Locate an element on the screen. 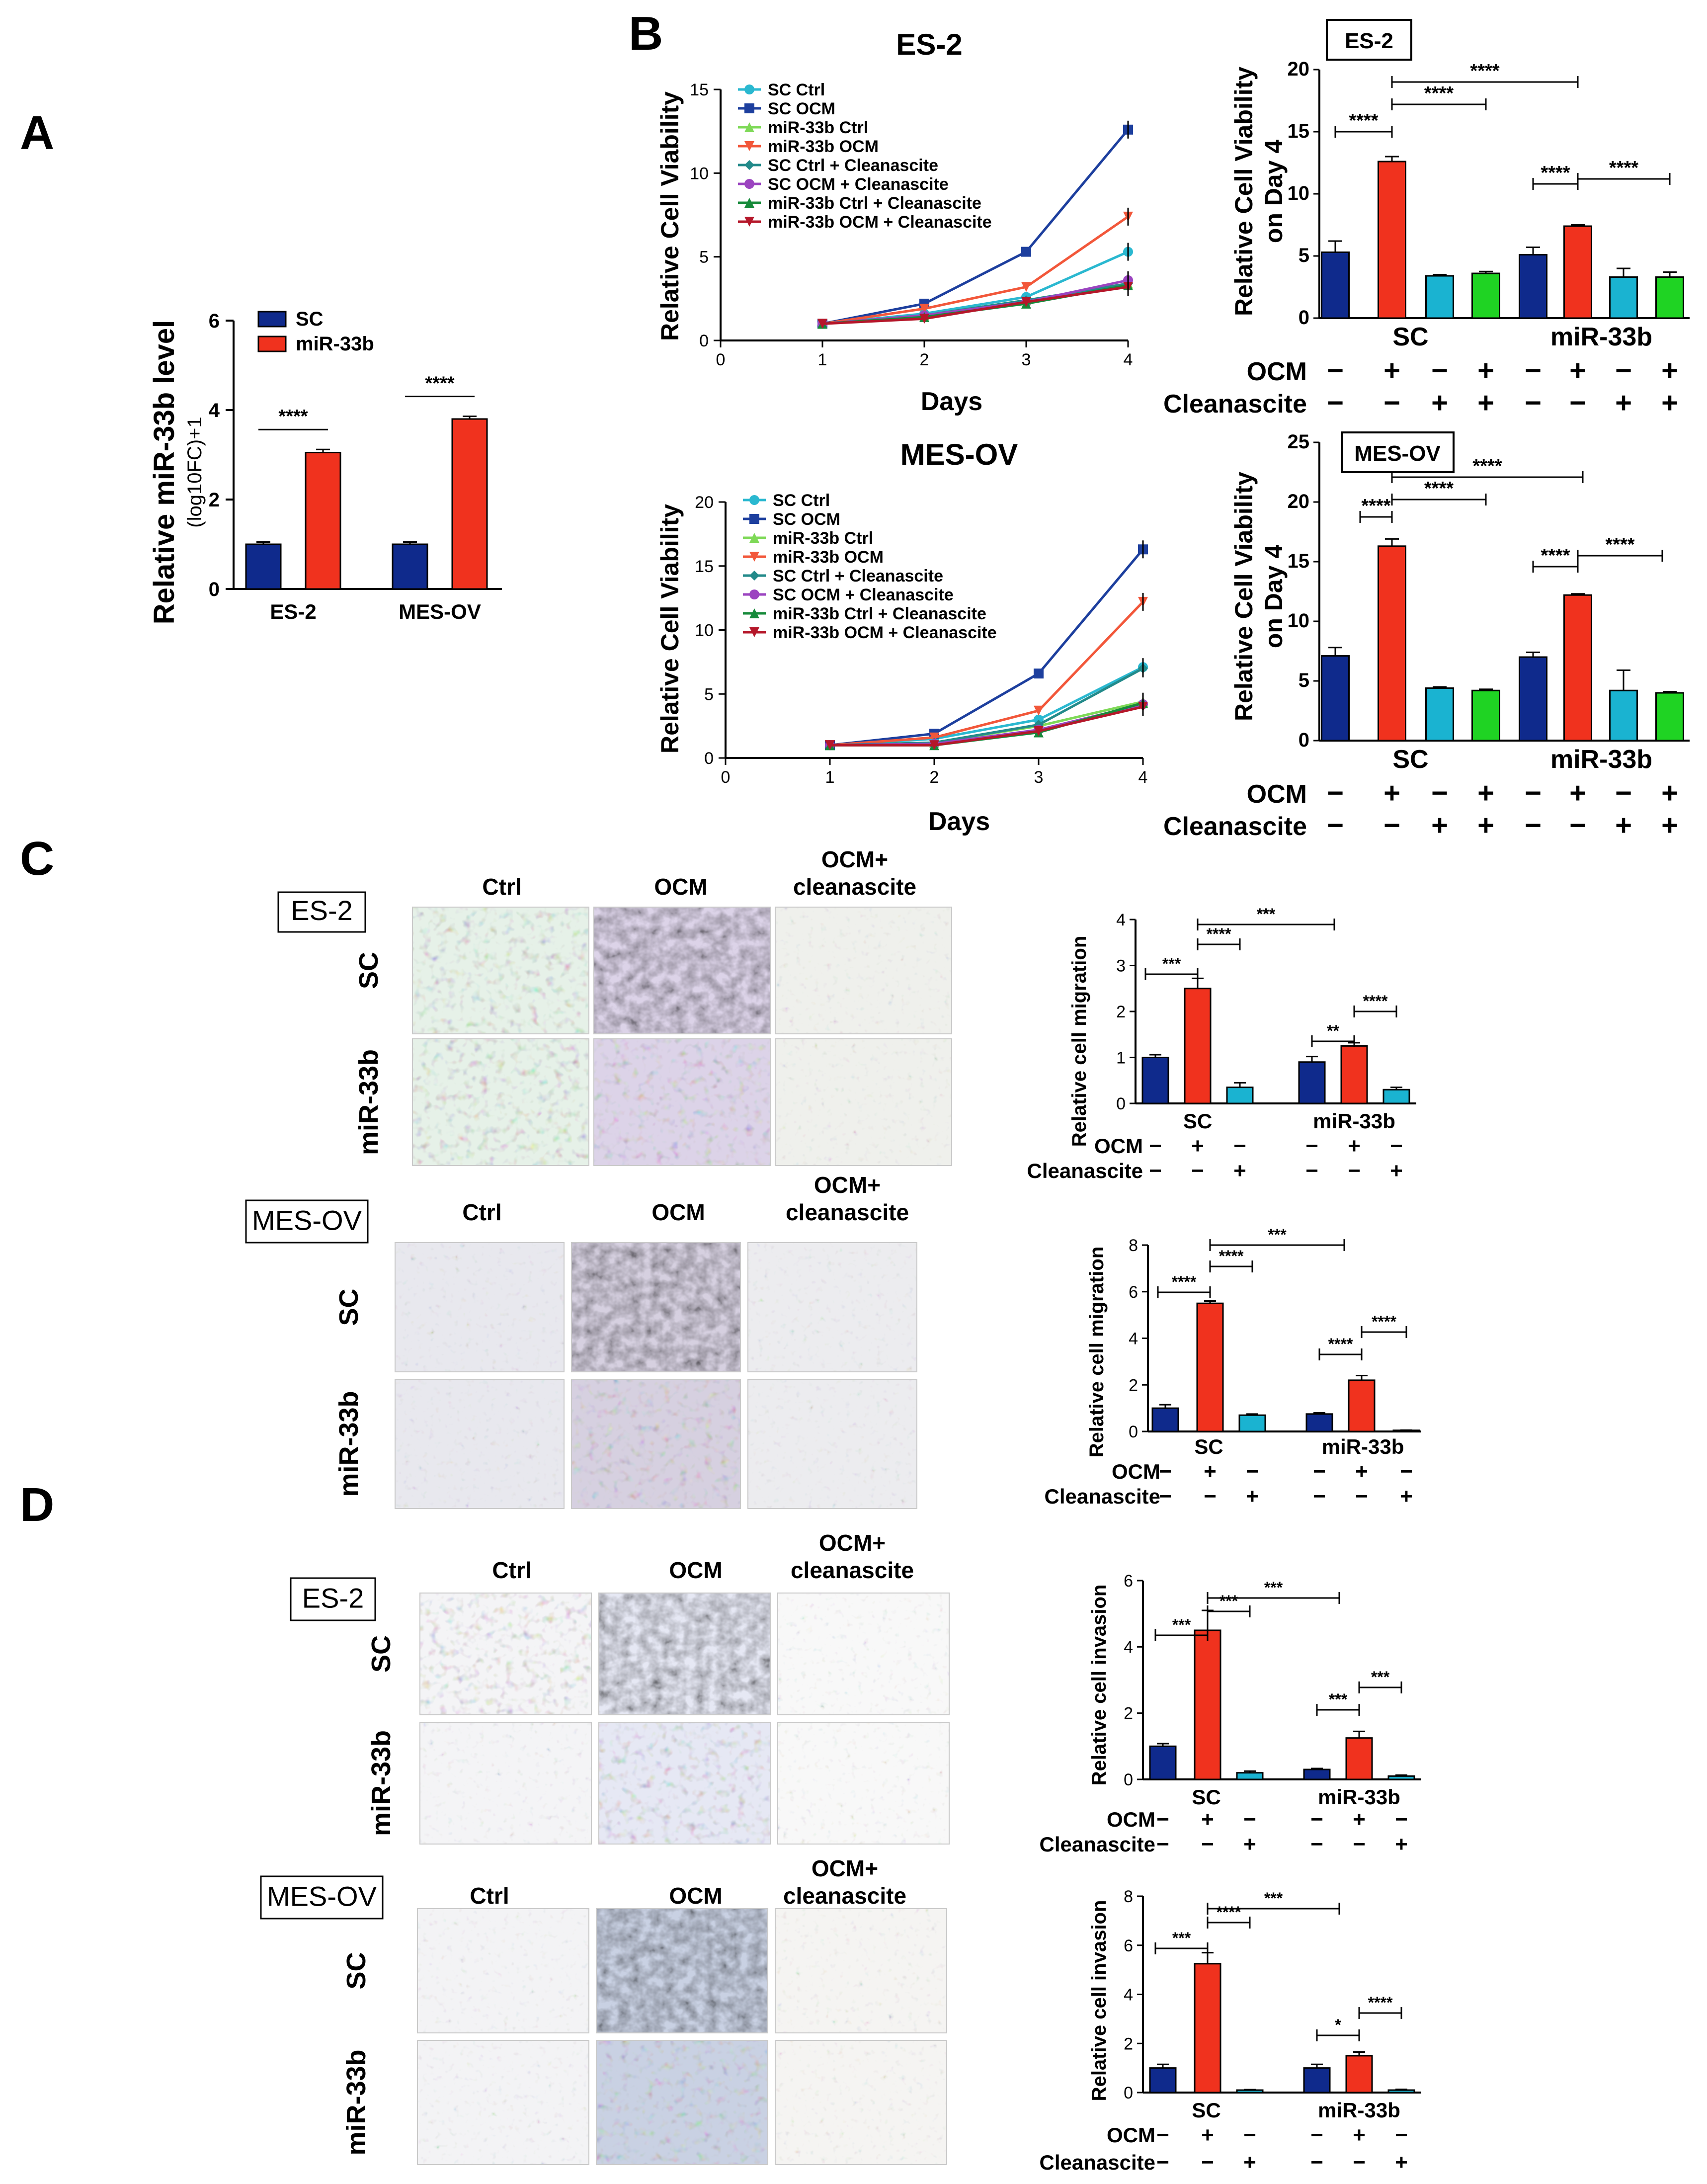 Image resolution: width=1707 pixels, height=2184 pixels. y-tick-label: 15 is located at coordinates (704, 566).